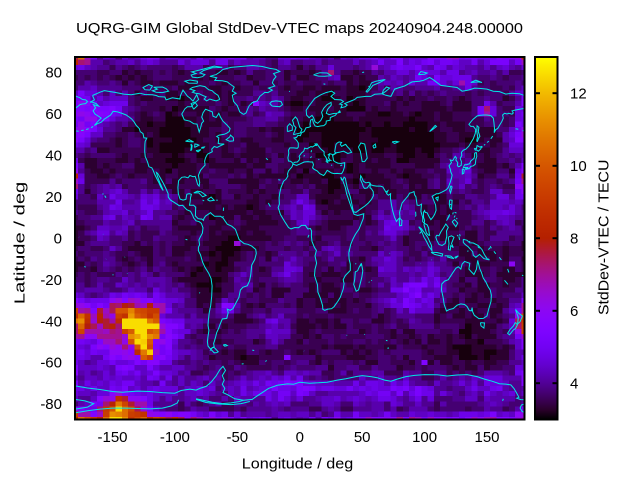 The width and height of the screenshot is (640, 480). I want to click on svg-text: 20, so click(53, 197).